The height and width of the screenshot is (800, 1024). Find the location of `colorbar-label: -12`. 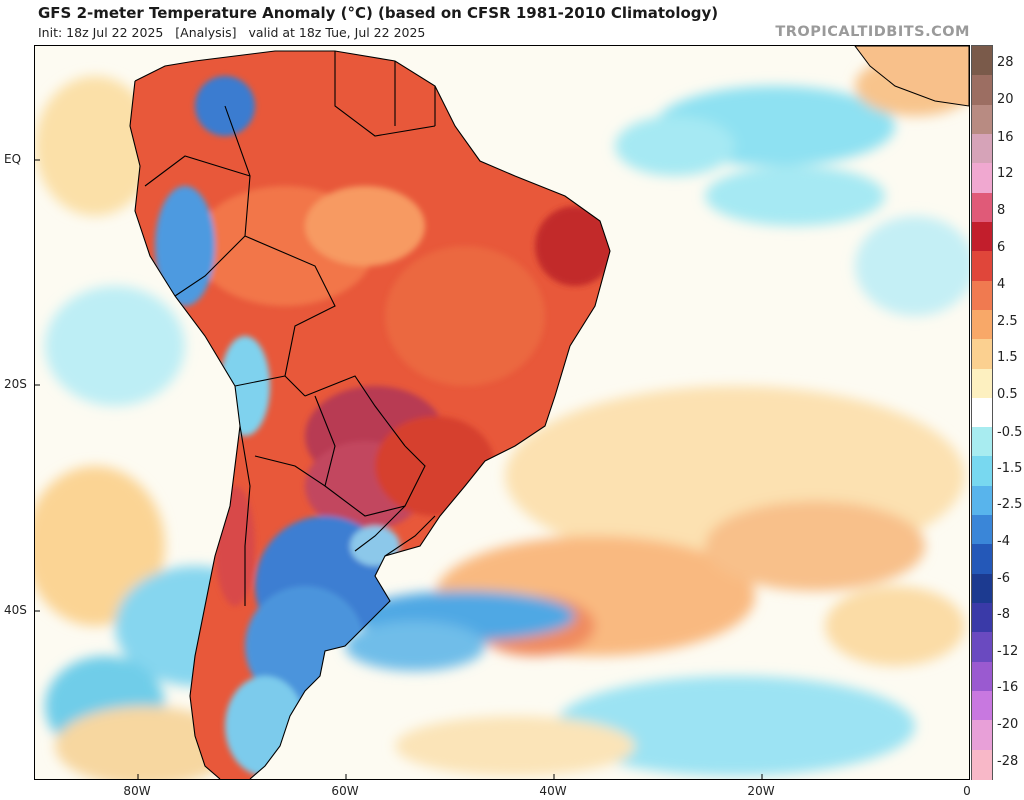

colorbar-label: -12 is located at coordinates (1008, 651).